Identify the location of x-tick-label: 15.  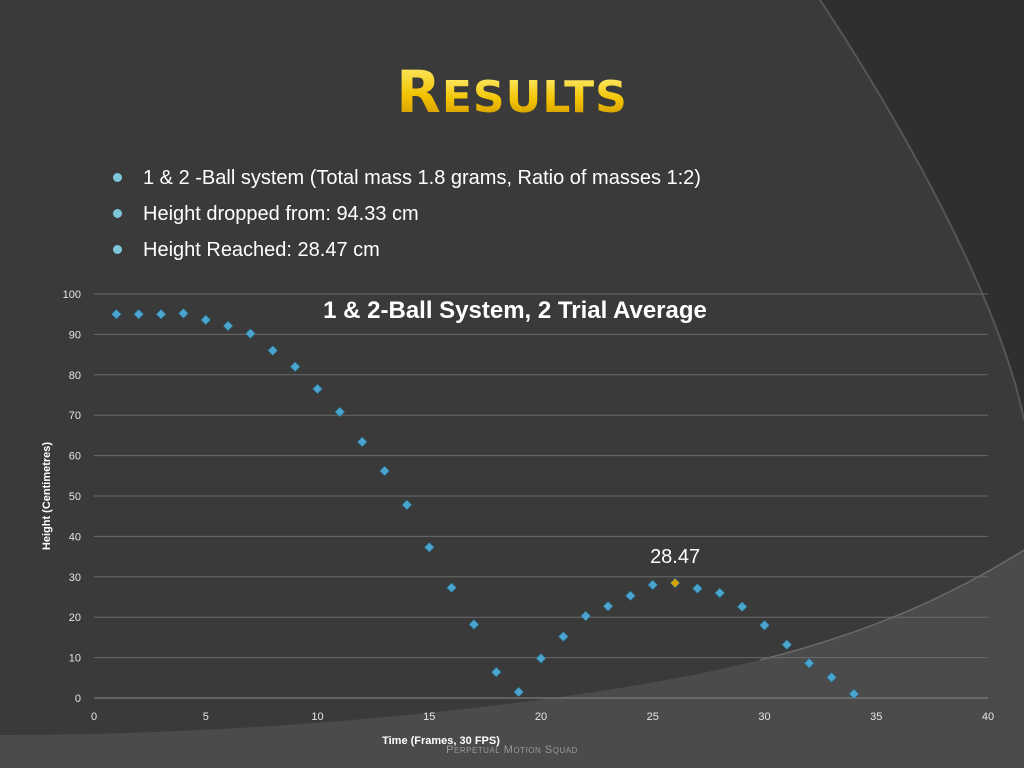
(429, 717).